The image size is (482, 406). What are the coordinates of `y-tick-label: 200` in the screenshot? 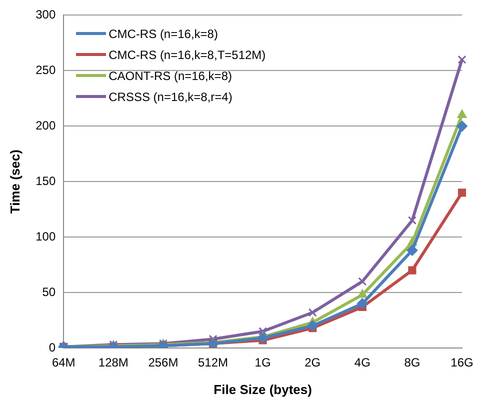 It's located at (46, 125).